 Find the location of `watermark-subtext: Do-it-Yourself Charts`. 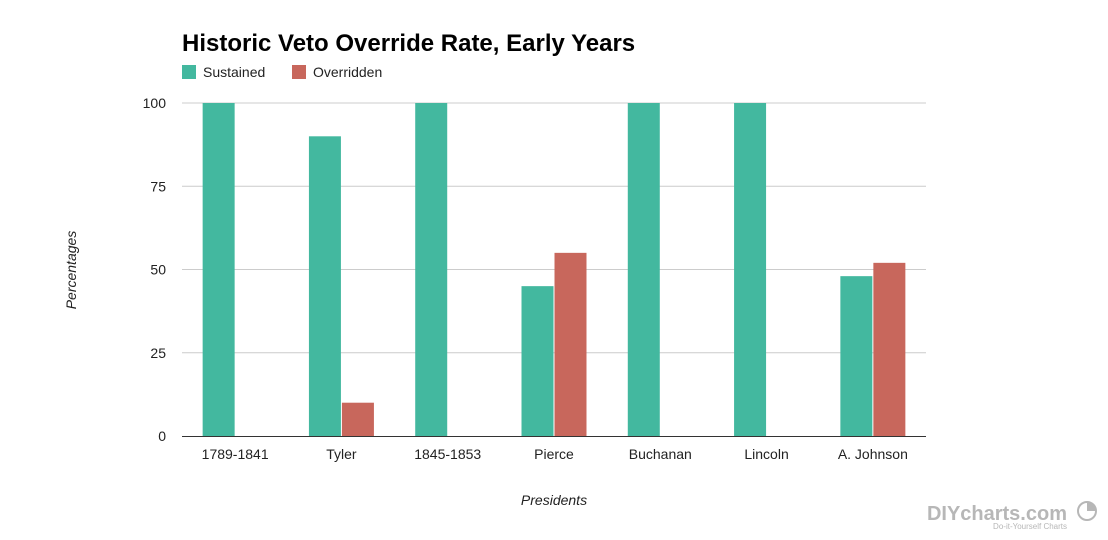

watermark-subtext: Do-it-Yourself Charts is located at coordinates (1030, 526).